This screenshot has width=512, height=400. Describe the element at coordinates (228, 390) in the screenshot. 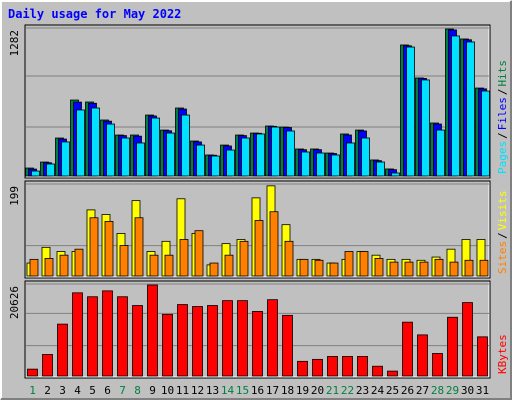

I see `x-tick-label: 14` at that location.